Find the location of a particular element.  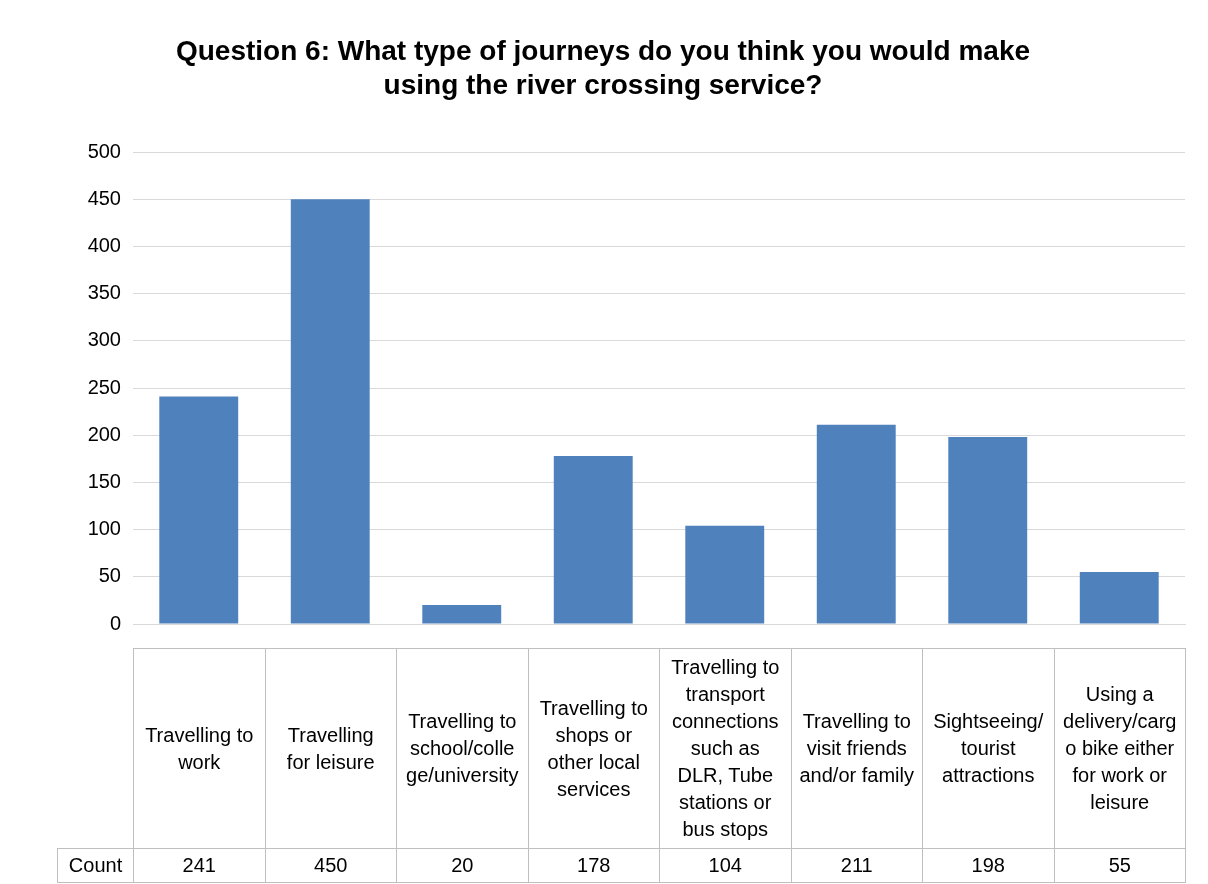

x-tick-label: Travelling to transport connections such as DLR, Tube stations or bus stops is located at coordinates (725, 748).